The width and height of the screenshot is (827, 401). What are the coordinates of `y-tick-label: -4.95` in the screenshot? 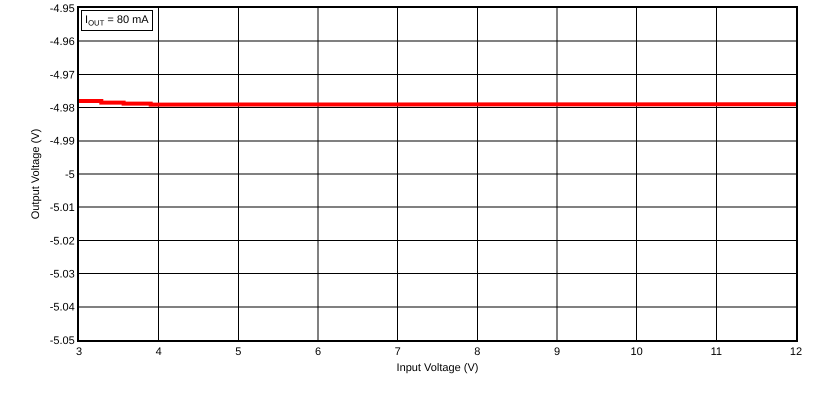 It's located at (62, 8).